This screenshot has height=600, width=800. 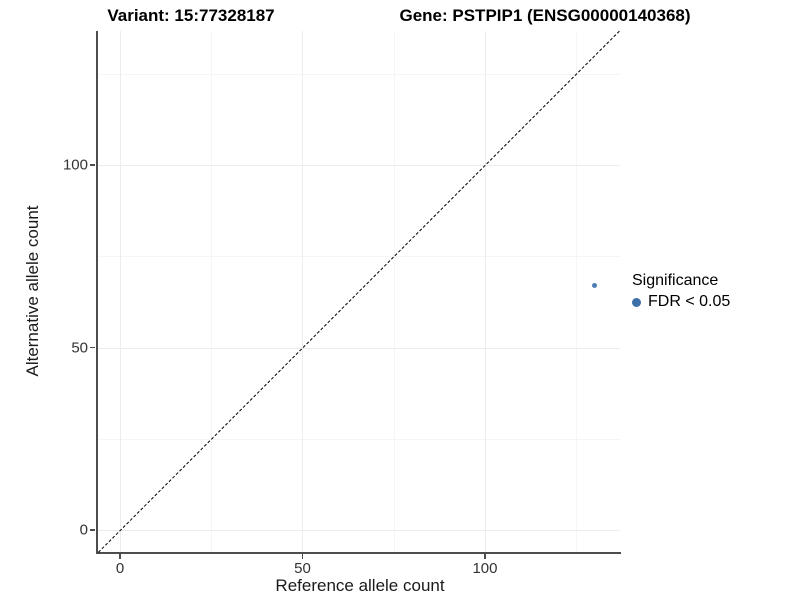 I want to click on legend: Significance FDR < 0.05, so click(x=681, y=291).